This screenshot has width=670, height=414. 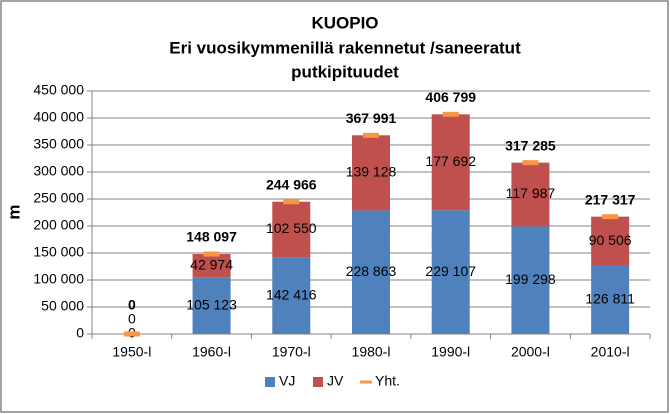 I want to click on y-tick-label: 50 000, so click(x=62, y=306).